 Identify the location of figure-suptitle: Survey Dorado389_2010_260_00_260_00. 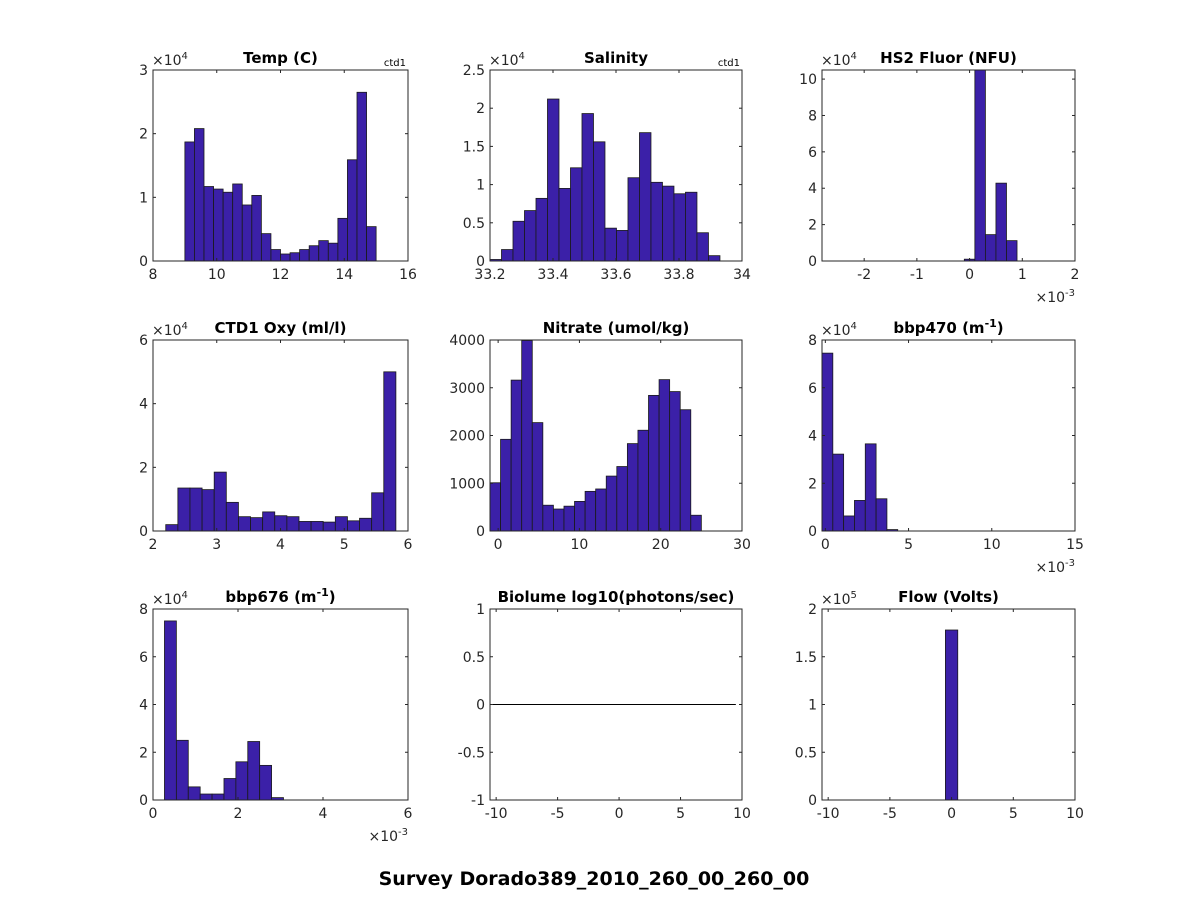
(594, 879).